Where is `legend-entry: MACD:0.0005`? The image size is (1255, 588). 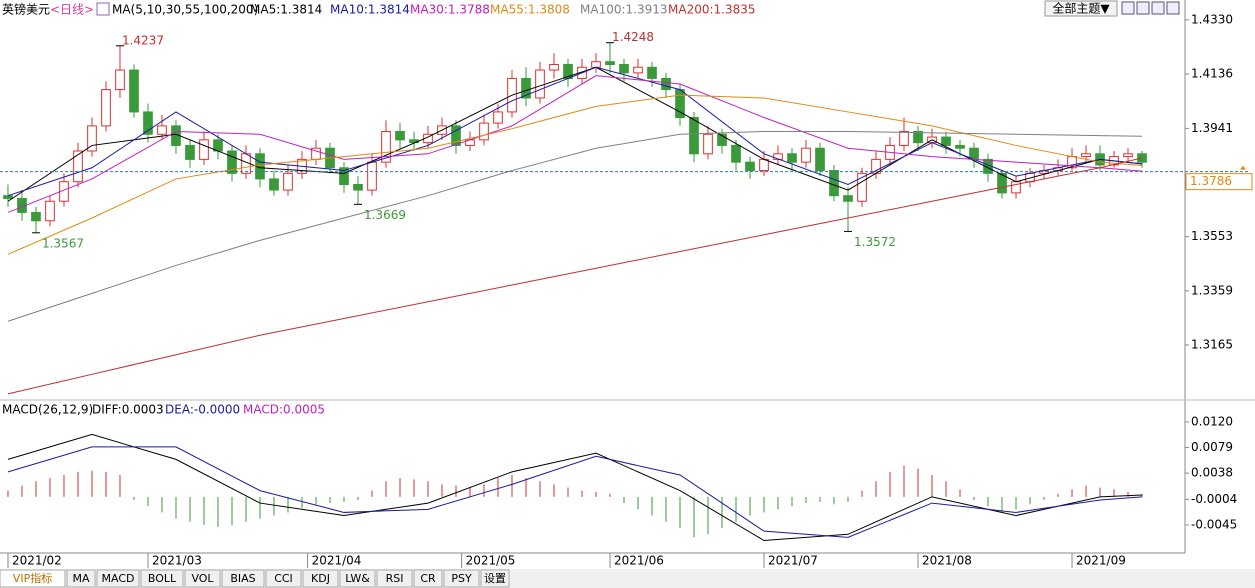 legend-entry: MACD:0.0005 is located at coordinates (284, 410).